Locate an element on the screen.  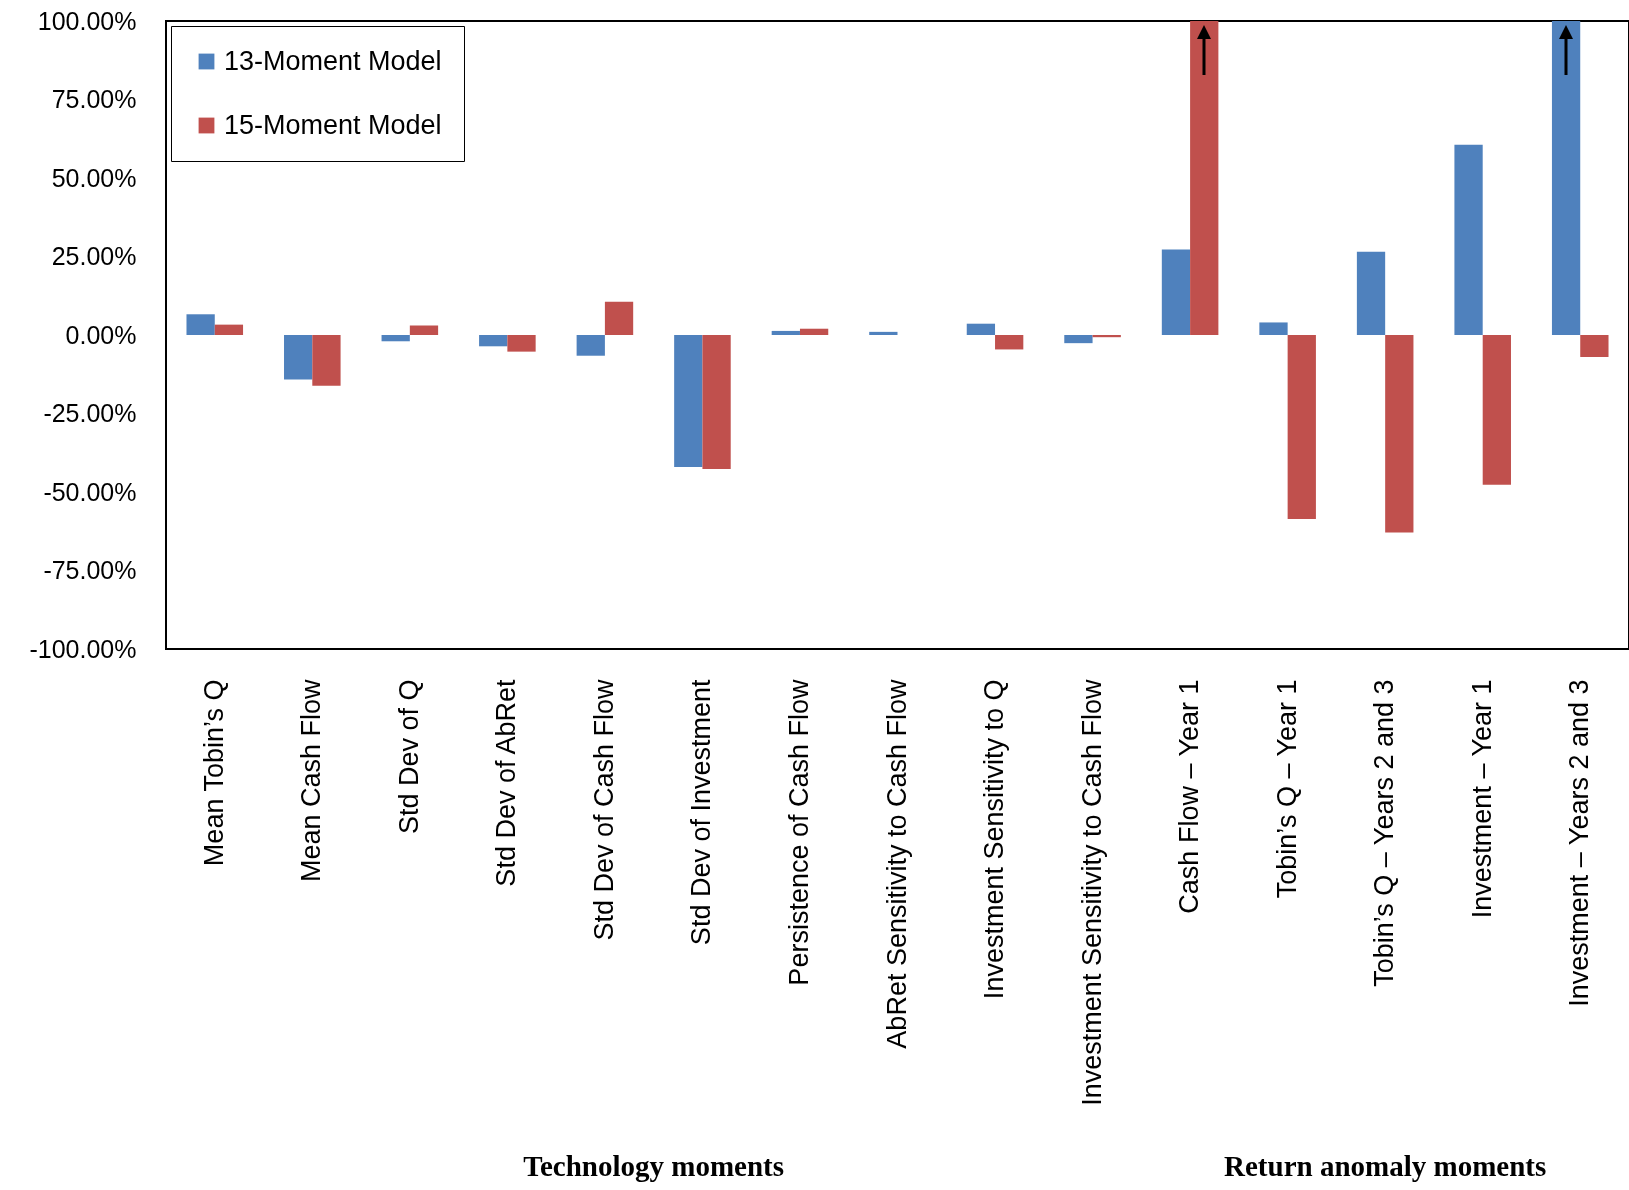
x-tick-label: Std Dev of Q is located at coordinates (408, 757).